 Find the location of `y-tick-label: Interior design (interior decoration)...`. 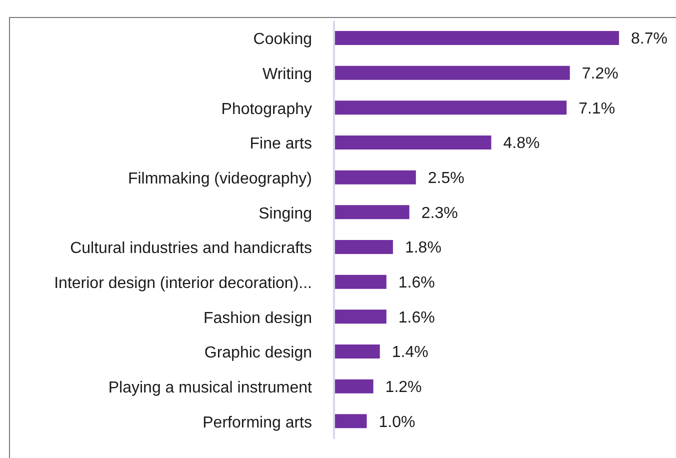

y-tick-label: Interior design (interior decoration)... is located at coordinates (183, 283).